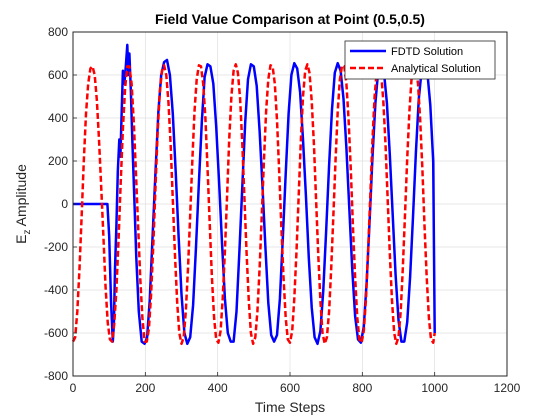  I want to click on x-axis-label: Time Steps, so click(290, 407).